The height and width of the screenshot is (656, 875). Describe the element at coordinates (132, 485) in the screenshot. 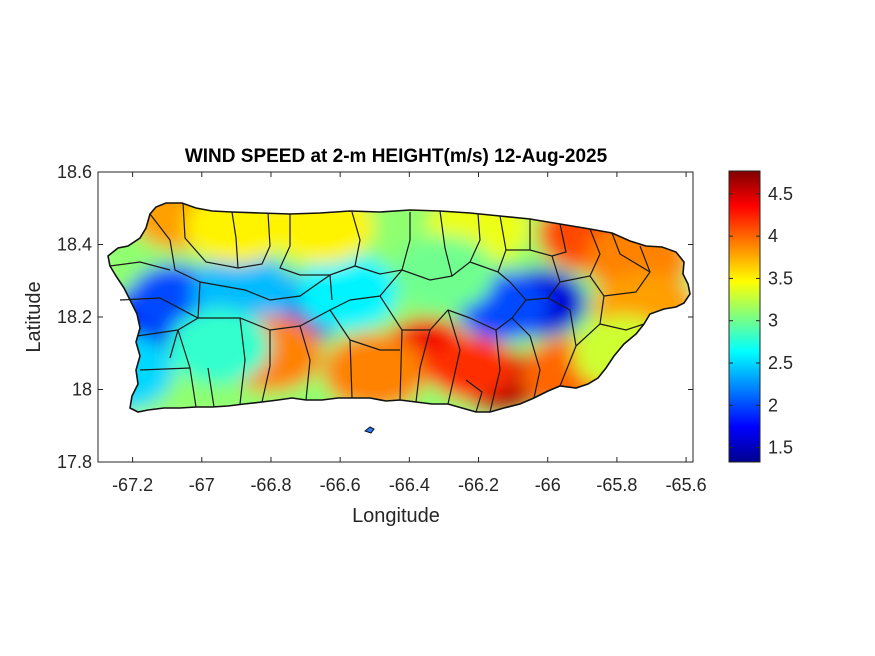

I see `x-tick-label: -67.2` at that location.